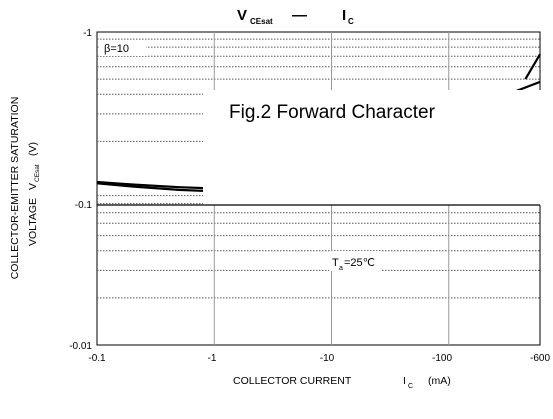 The width and height of the screenshot is (553, 419). I want to click on x-tick-label: -10, so click(327, 358).